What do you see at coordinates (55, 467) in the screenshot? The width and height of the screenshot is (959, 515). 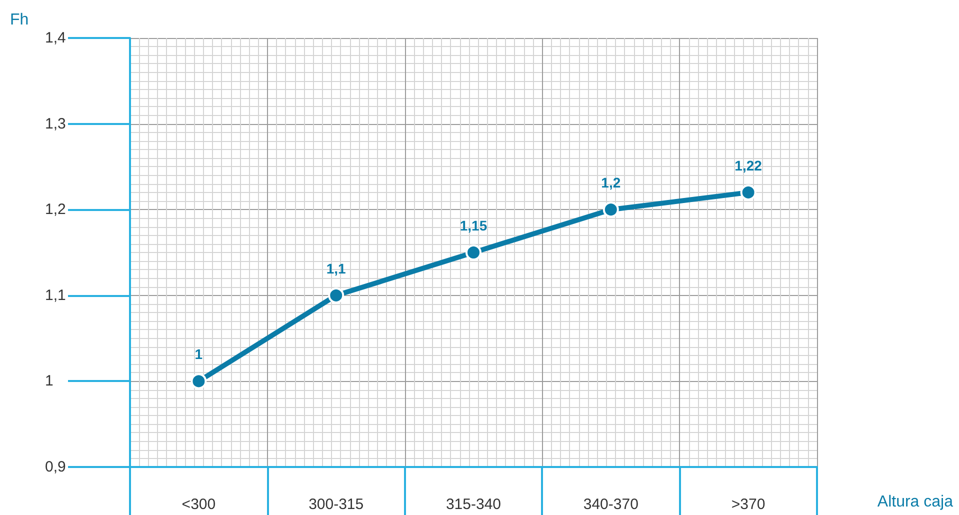 I see `y-tick-label: 0,9` at bounding box center [55, 467].